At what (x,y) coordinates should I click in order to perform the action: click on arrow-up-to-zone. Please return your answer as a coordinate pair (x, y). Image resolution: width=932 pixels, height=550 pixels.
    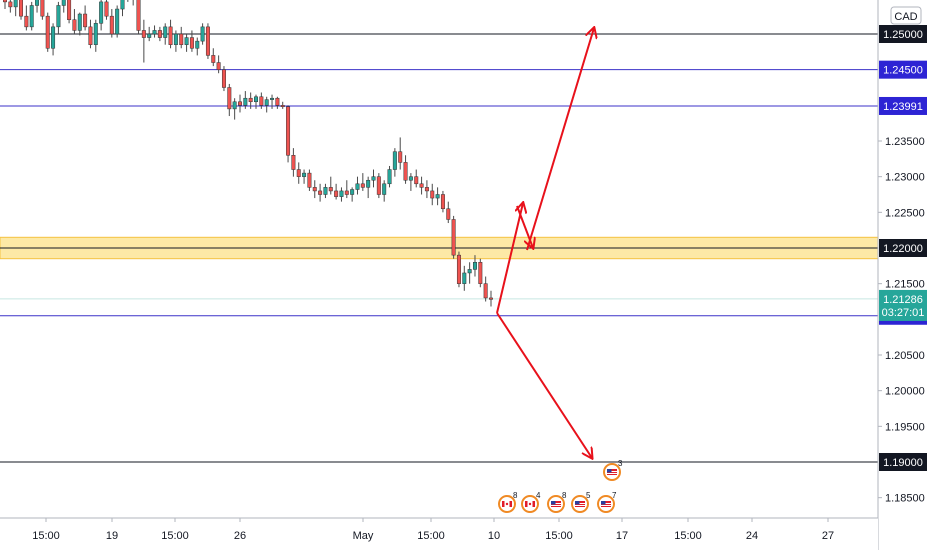
    Looking at the image, I should click on (509, 258).